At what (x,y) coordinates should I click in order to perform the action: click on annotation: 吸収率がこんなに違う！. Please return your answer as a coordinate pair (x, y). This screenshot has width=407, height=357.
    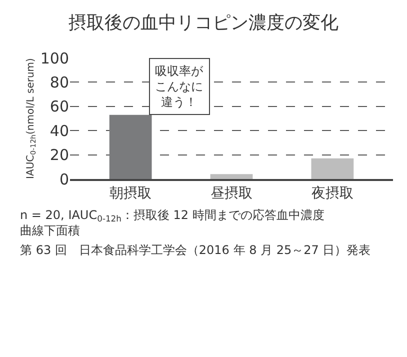
    Looking at the image, I should click on (179, 87).